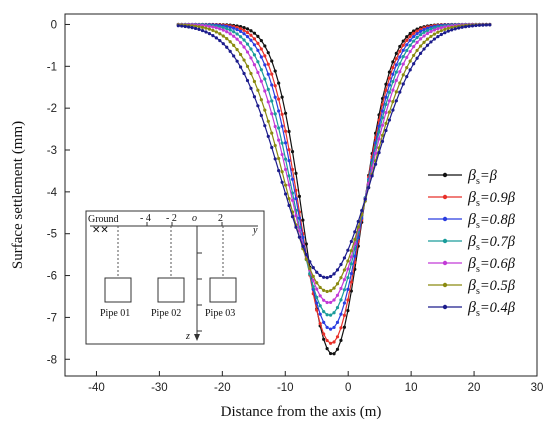 Image resolution: width=550 pixels, height=439 pixels. I want to click on z-arrow-icon, so click(197, 337).